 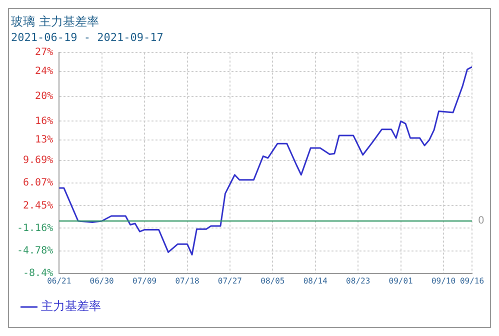 I want to click on x-tick-label: 09/16, so click(x=472, y=281).